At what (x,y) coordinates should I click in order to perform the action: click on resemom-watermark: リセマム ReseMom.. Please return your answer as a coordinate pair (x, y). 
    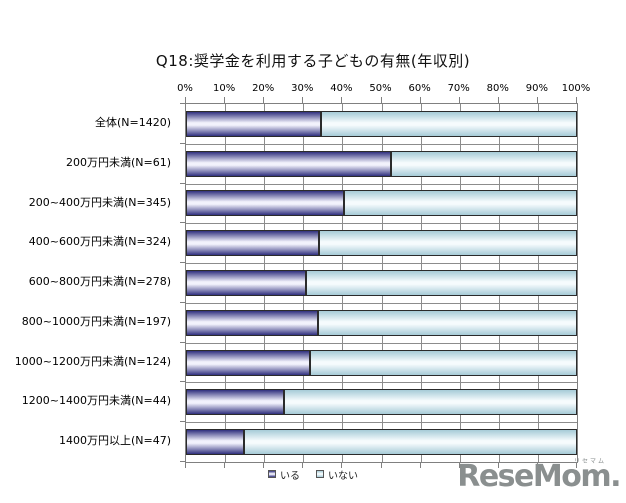
    Looking at the image, I should click on (539, 477).